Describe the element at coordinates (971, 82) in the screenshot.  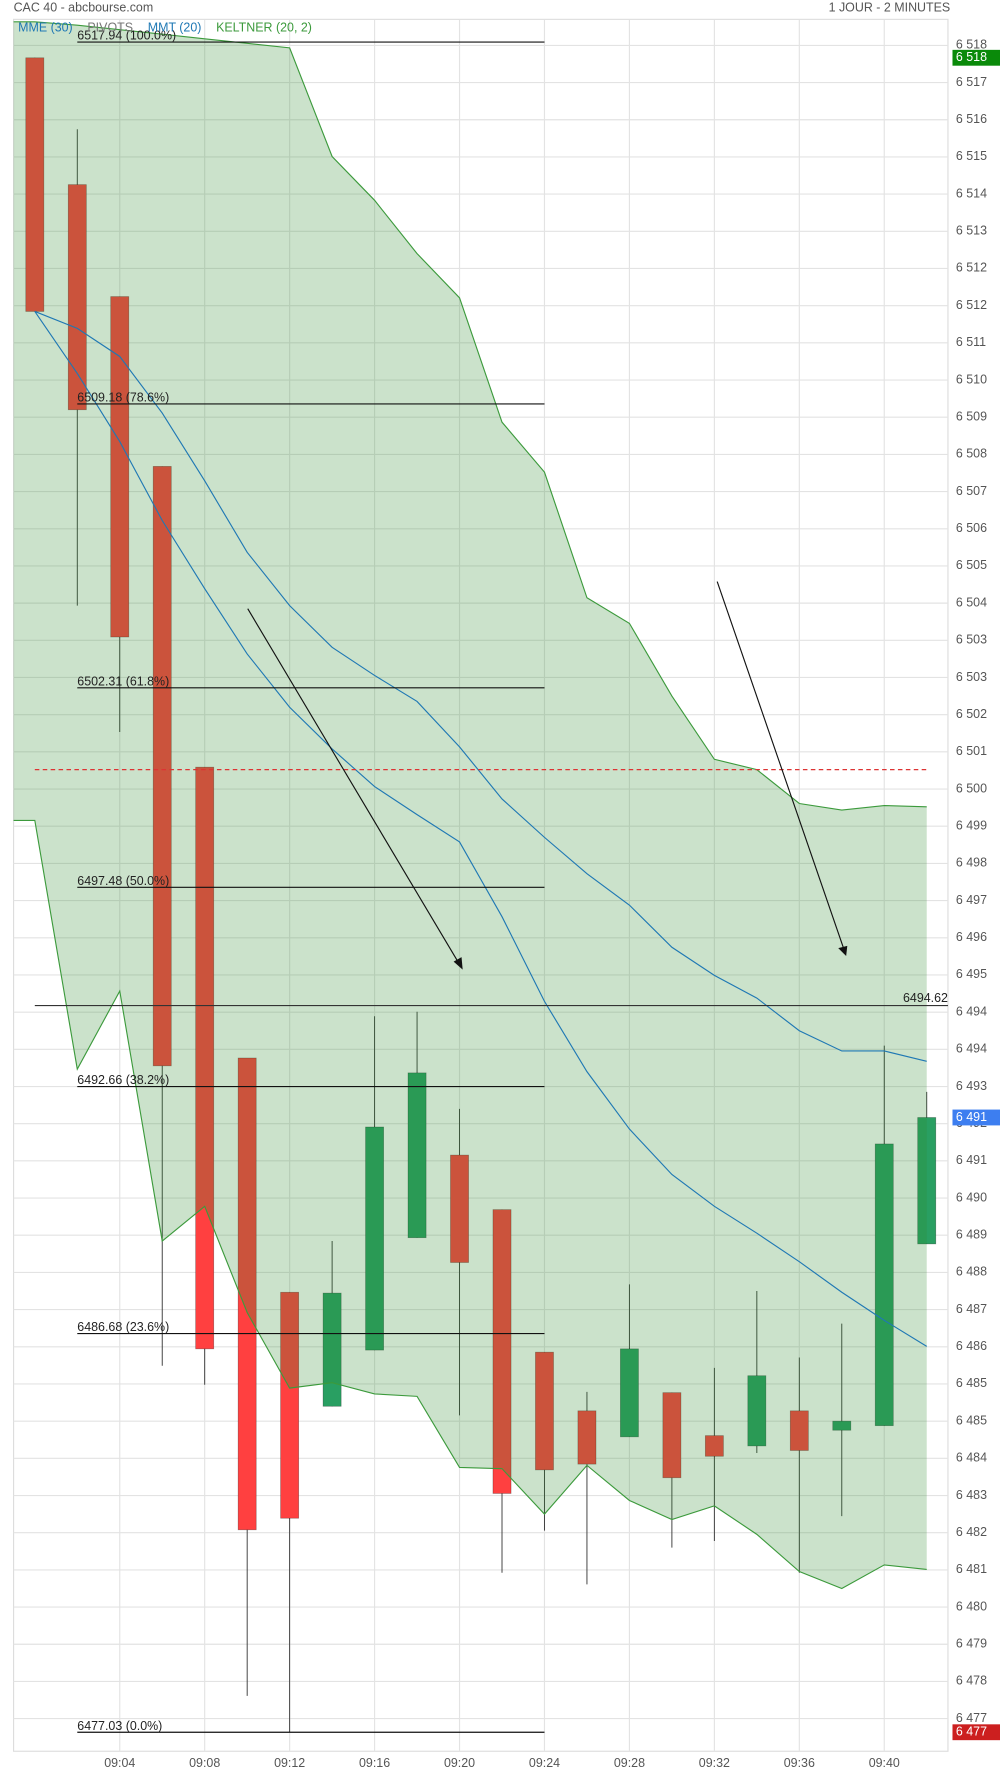
I see `y-tick-label: 6 517` at that location.